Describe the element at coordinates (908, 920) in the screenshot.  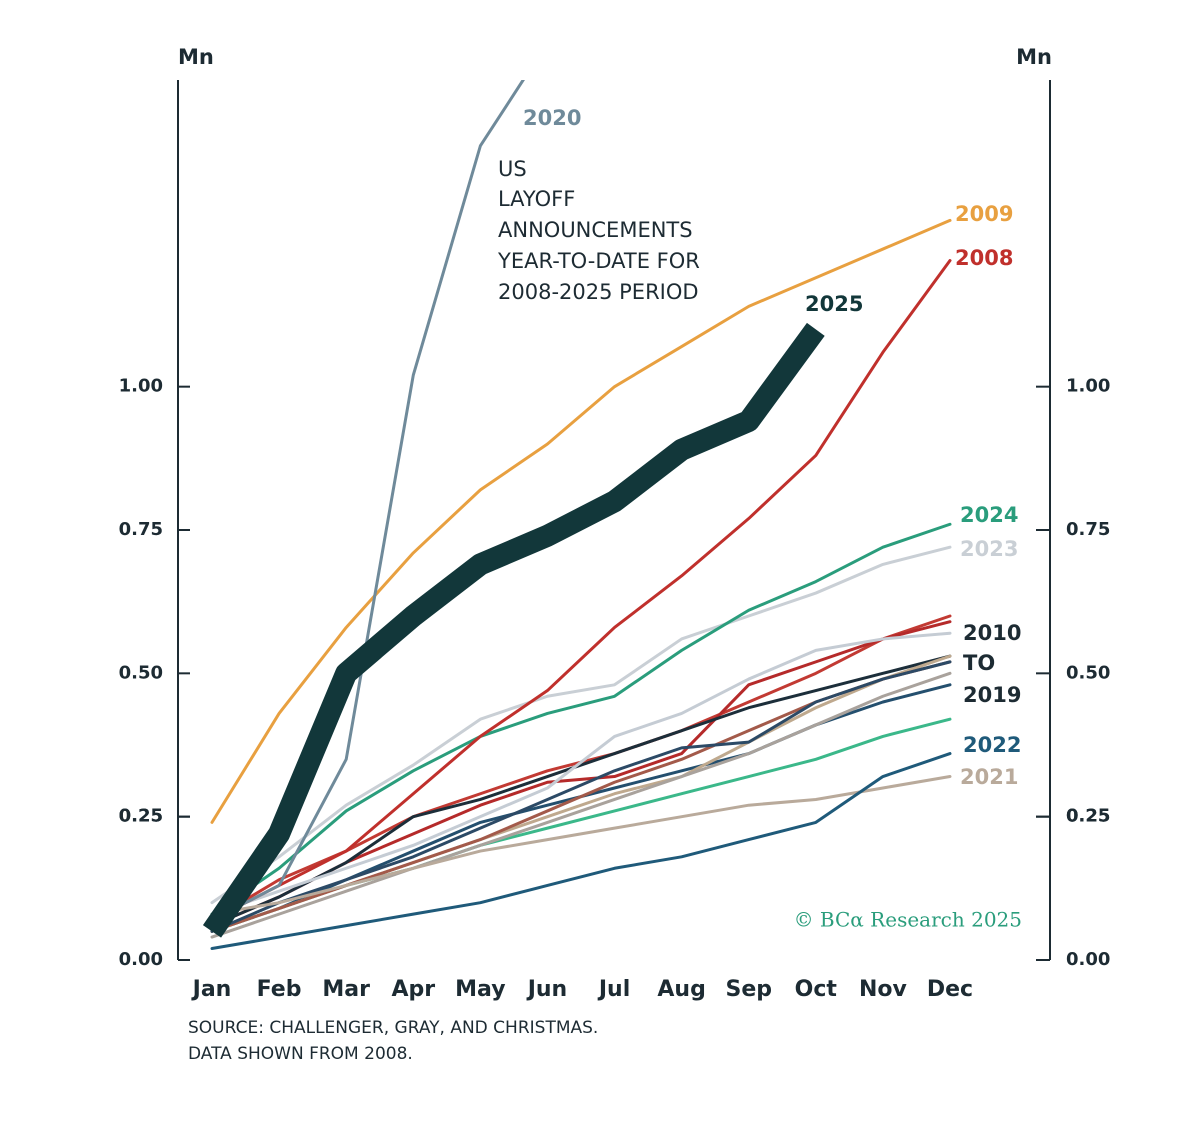
I see `credit: © BCα Research 2025` at that location.